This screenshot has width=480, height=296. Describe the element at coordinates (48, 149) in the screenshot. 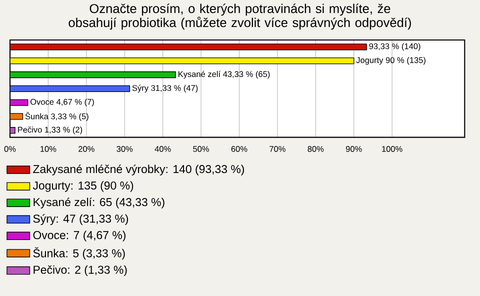

I see `x-tick-label: 10%` at that location.